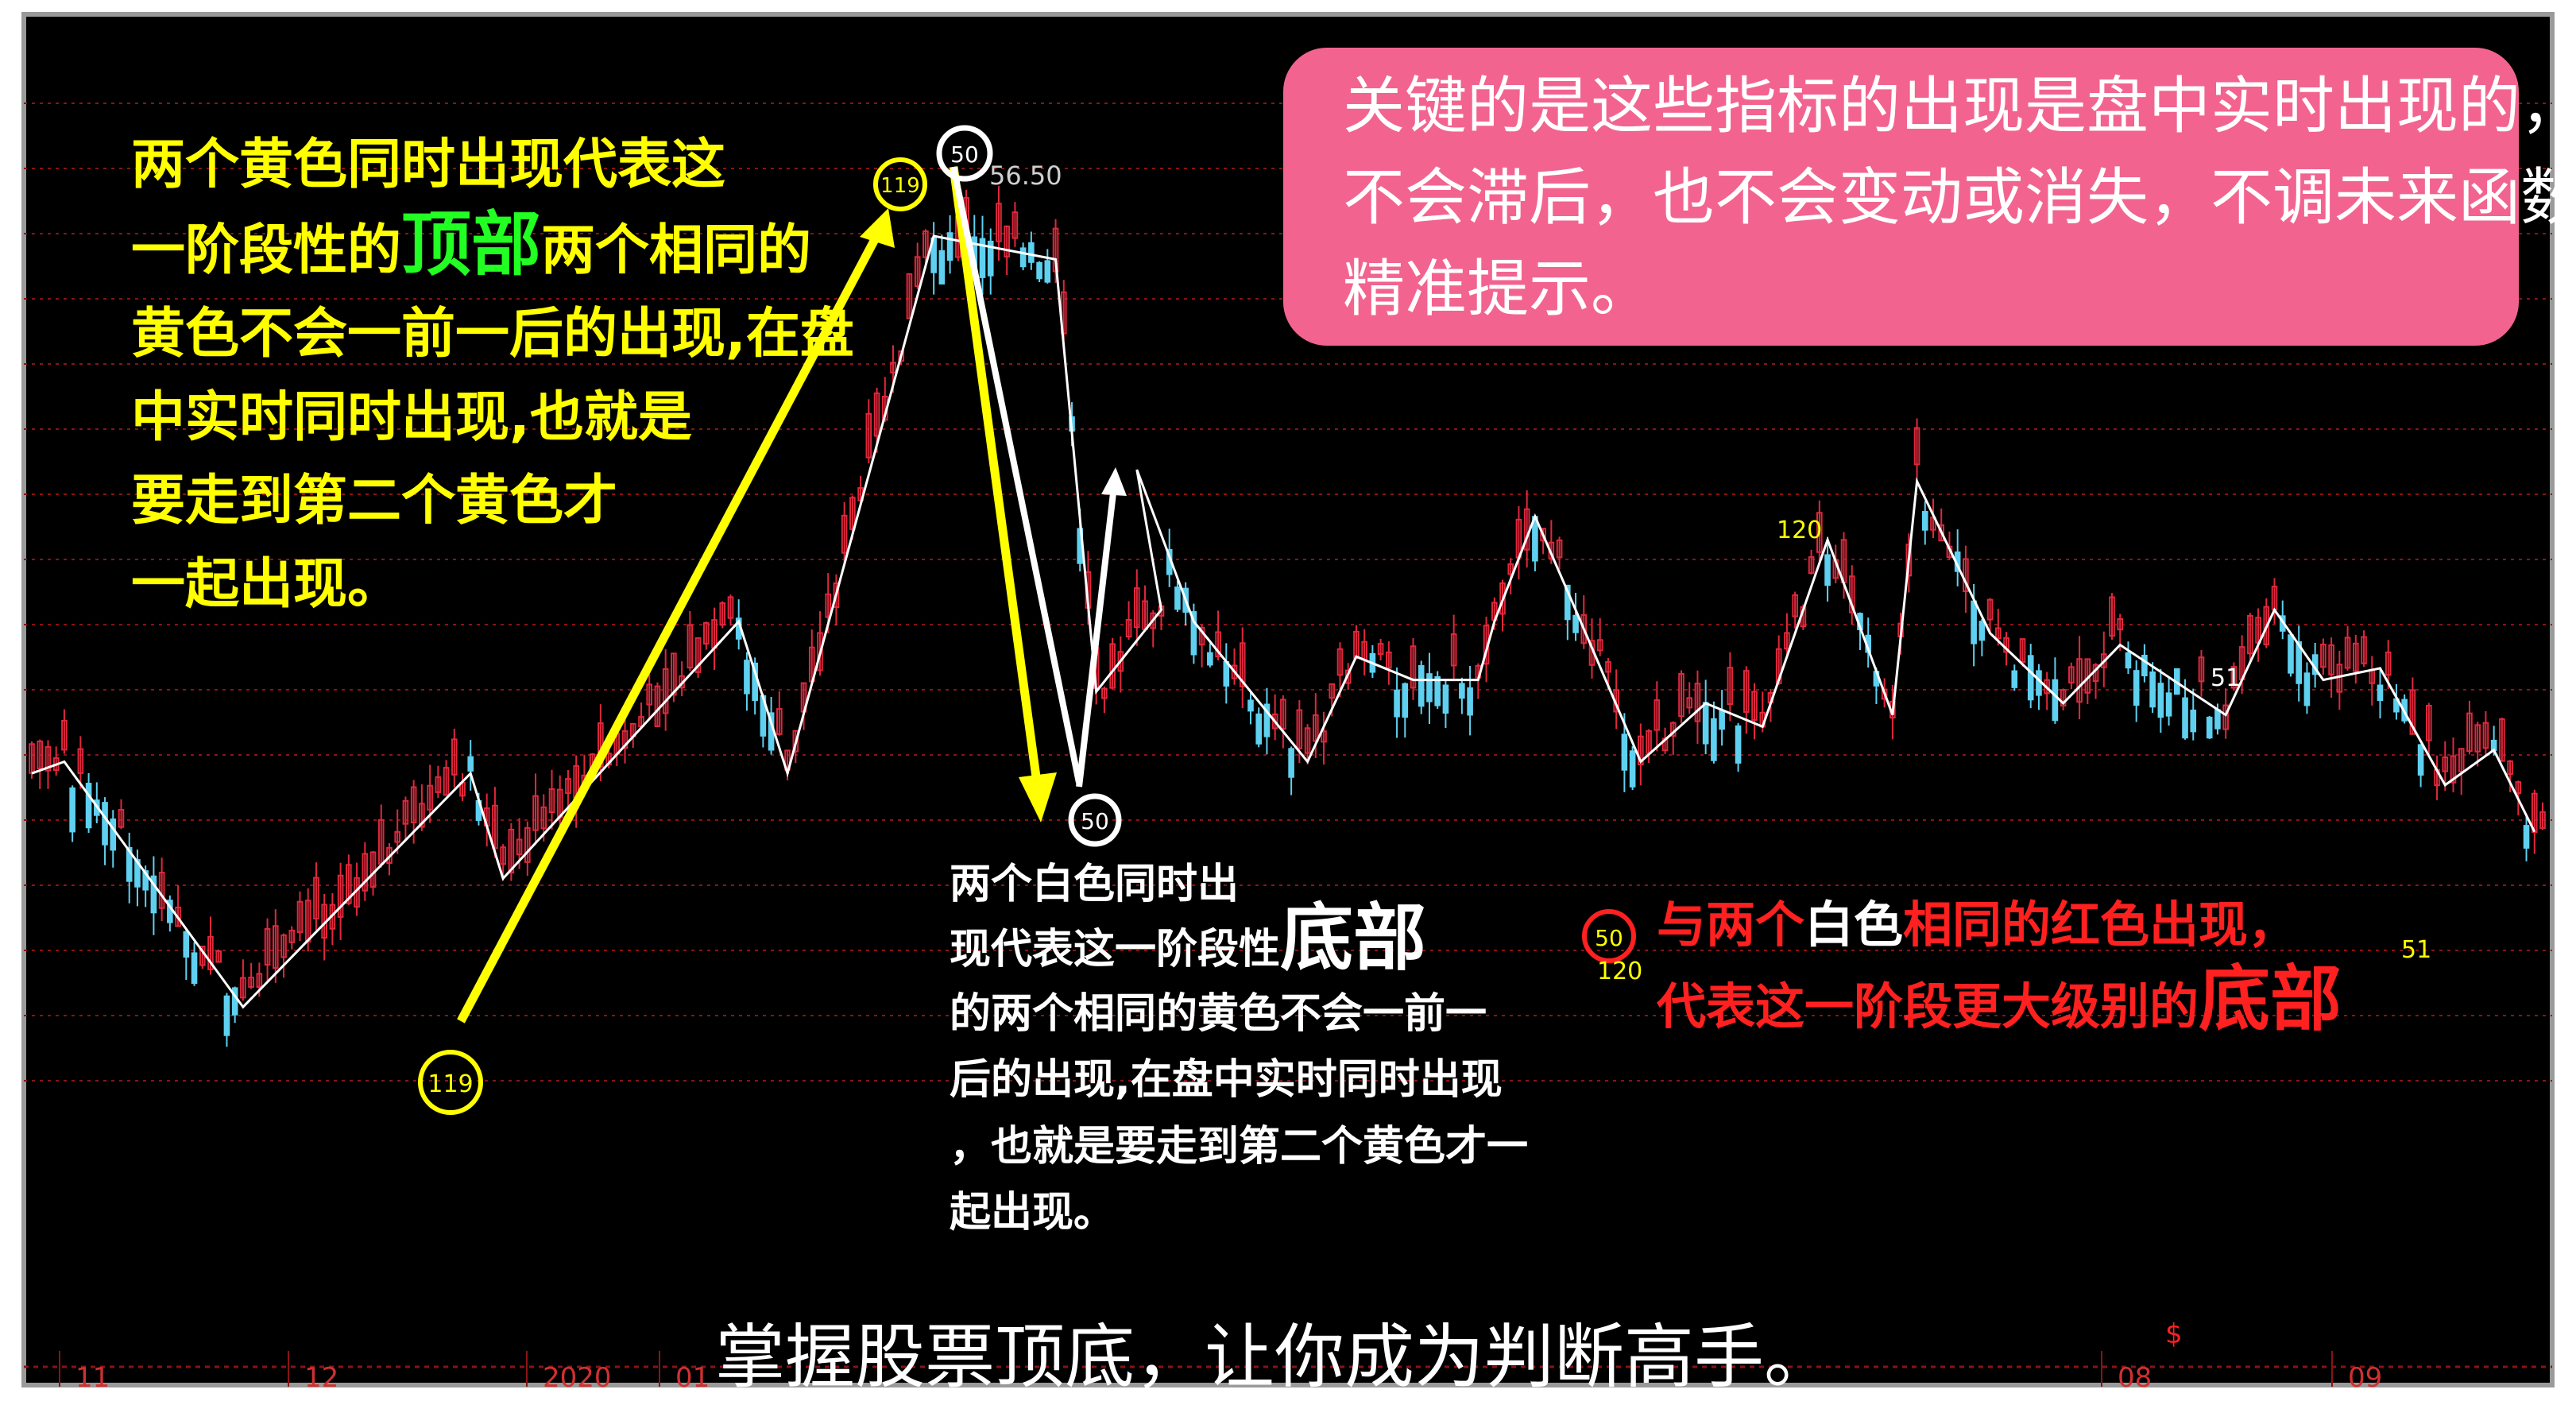 Image resolution: width=2576 pixels, height=1401 pixels. I want to click on yellow-line-4: 中实时同时出现,也就是, so click(411, 418).